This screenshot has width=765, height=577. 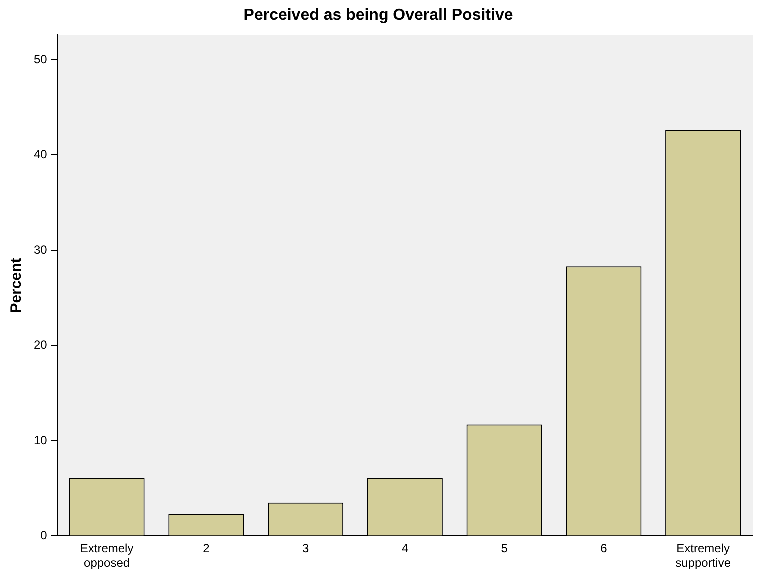 What do you see at coordinates (206, 549) in the screenshot?
I see `x-tick-label: 2` at bounding box center [206, 549].